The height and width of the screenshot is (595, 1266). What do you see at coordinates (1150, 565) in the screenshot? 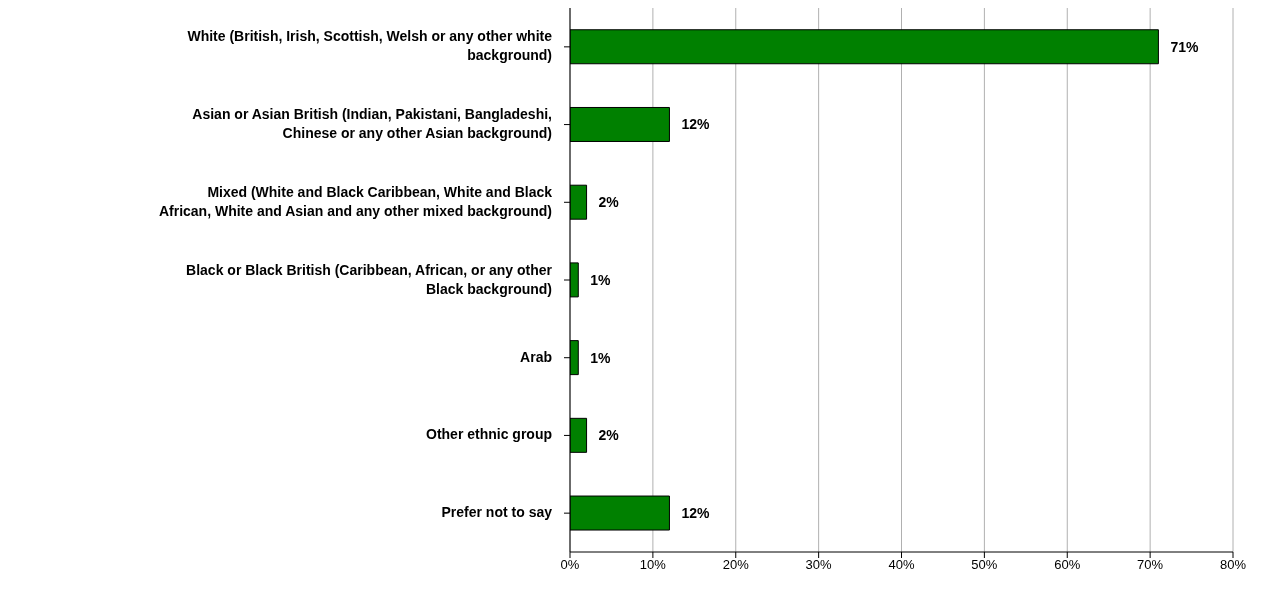
I see `x-tick-label: 70%` at bounding box center [1150, 565].